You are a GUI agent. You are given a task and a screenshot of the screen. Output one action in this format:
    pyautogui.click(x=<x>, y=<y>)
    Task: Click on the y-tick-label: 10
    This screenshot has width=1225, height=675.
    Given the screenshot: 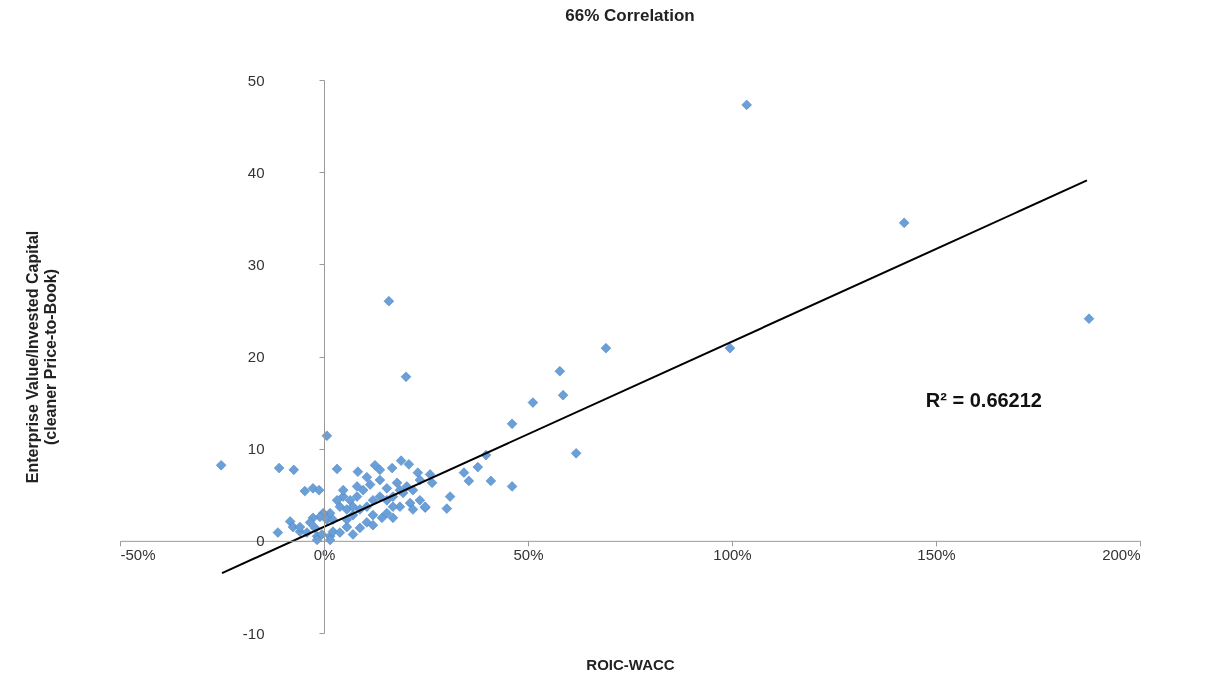 What is the action you would take?
    pyautogui.click(x=256, y=449)
    